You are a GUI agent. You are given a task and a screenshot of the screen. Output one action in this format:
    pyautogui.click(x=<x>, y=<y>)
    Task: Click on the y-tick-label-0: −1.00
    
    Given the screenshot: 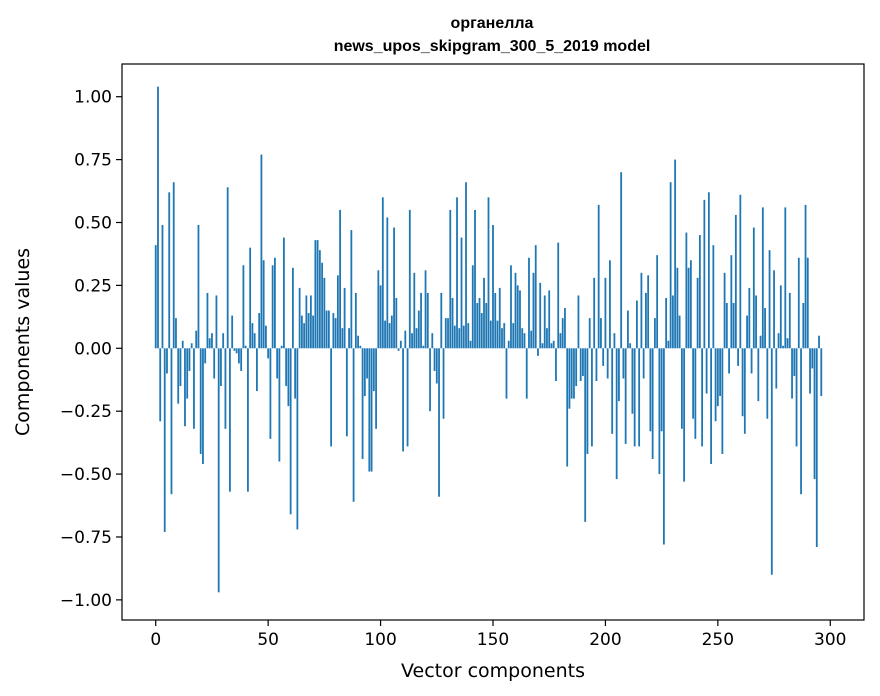 What is the action you would take?
    pyautogui.click(x=86, y=601)
    